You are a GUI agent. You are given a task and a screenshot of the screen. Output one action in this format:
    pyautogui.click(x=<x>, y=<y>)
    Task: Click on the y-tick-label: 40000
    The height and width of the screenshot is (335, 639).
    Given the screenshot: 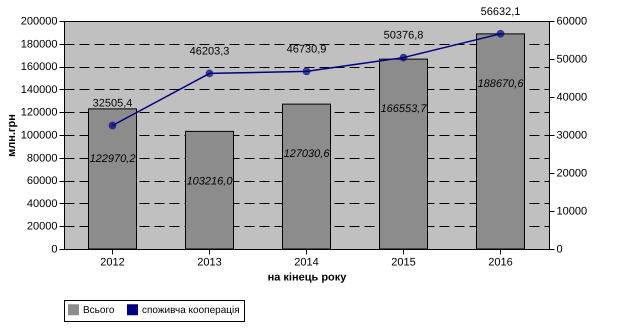 What is the action you would take?
    pyautogui.click(x=42, y=204)
    